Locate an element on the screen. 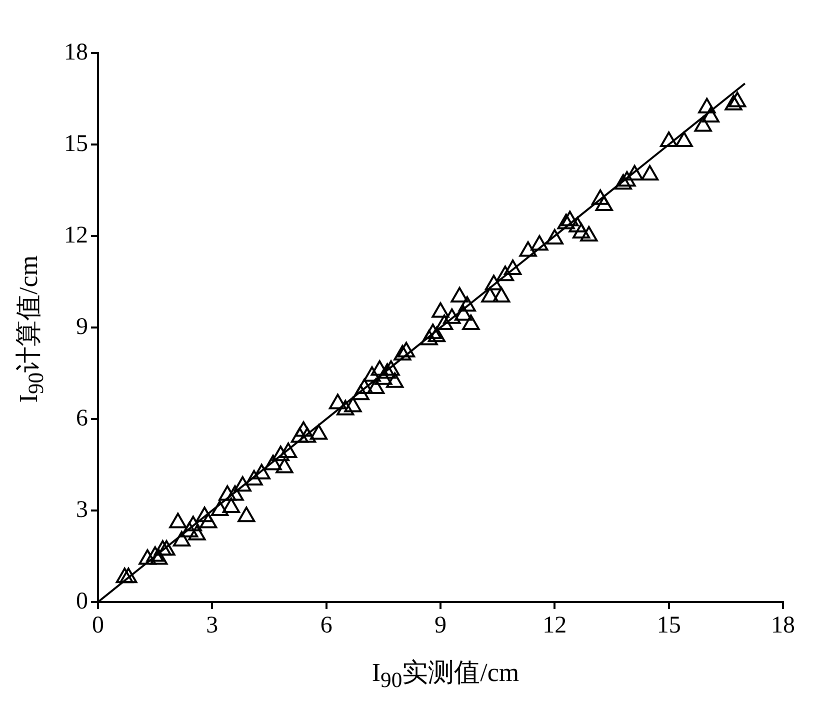 Image resolution: width=831 pixels, height=710 pixels. x-tick-label: 15 is located at coordinates (668, 625).